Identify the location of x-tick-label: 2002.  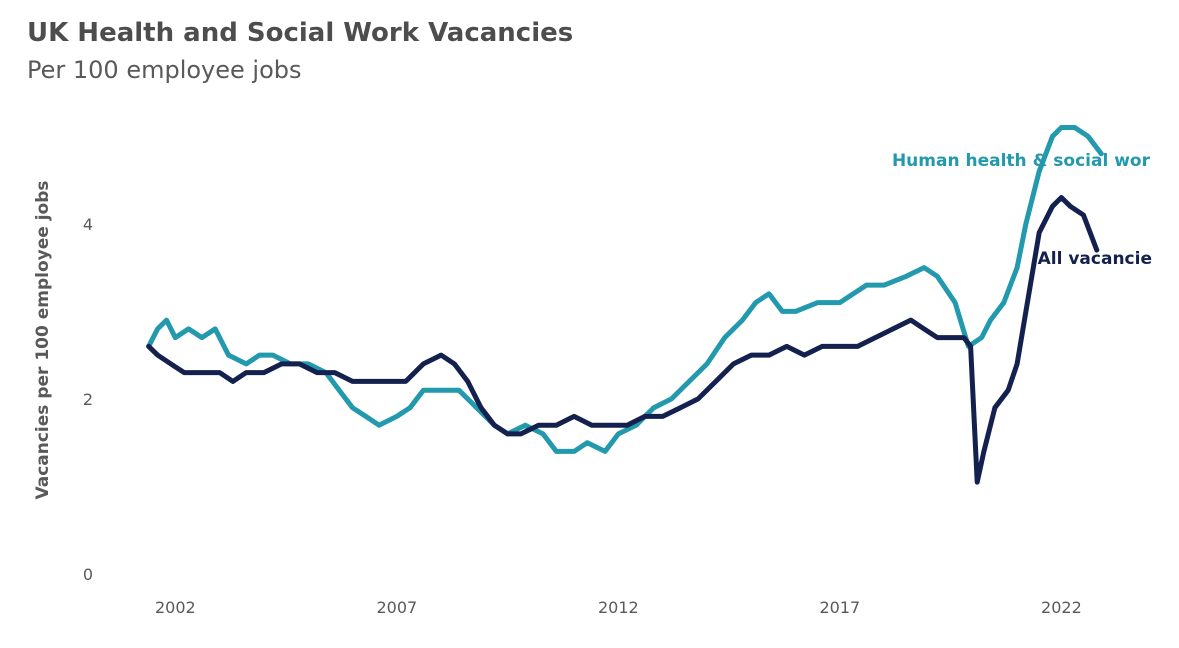
(175, 607).